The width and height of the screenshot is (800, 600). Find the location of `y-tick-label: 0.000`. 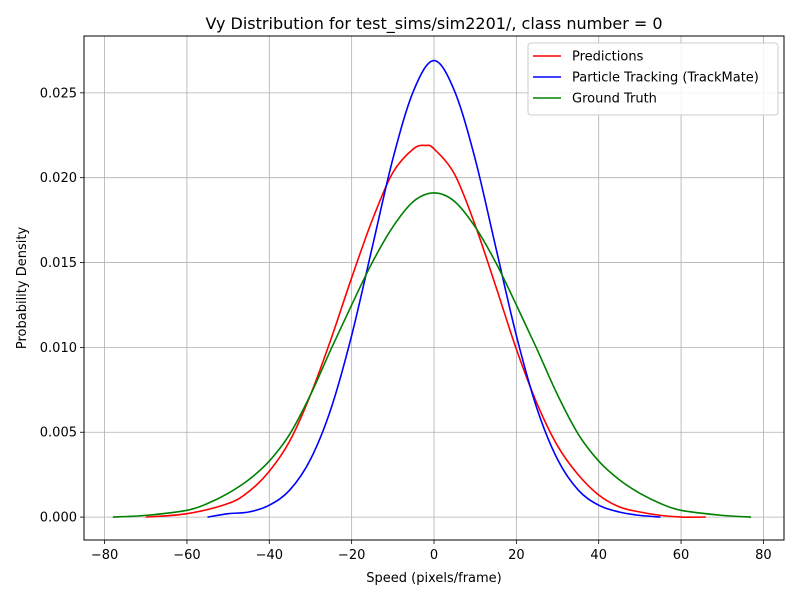

y-tick-label: 0.000 is located at coordinates (58, 518).